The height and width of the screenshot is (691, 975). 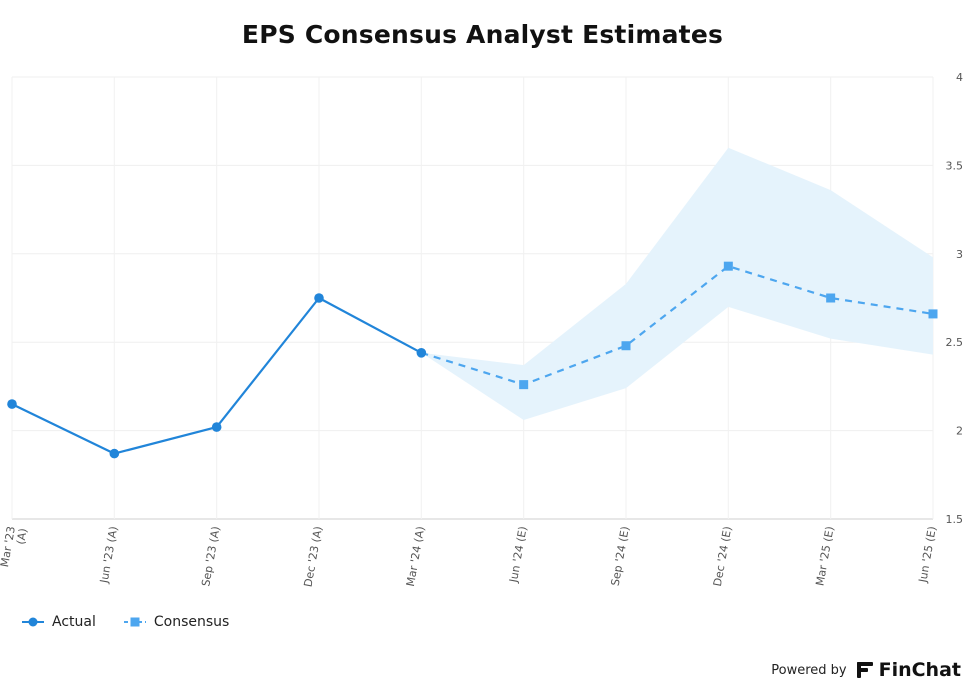 I want to click on legend-actual-label: Actual, so click(x=74, y=622).